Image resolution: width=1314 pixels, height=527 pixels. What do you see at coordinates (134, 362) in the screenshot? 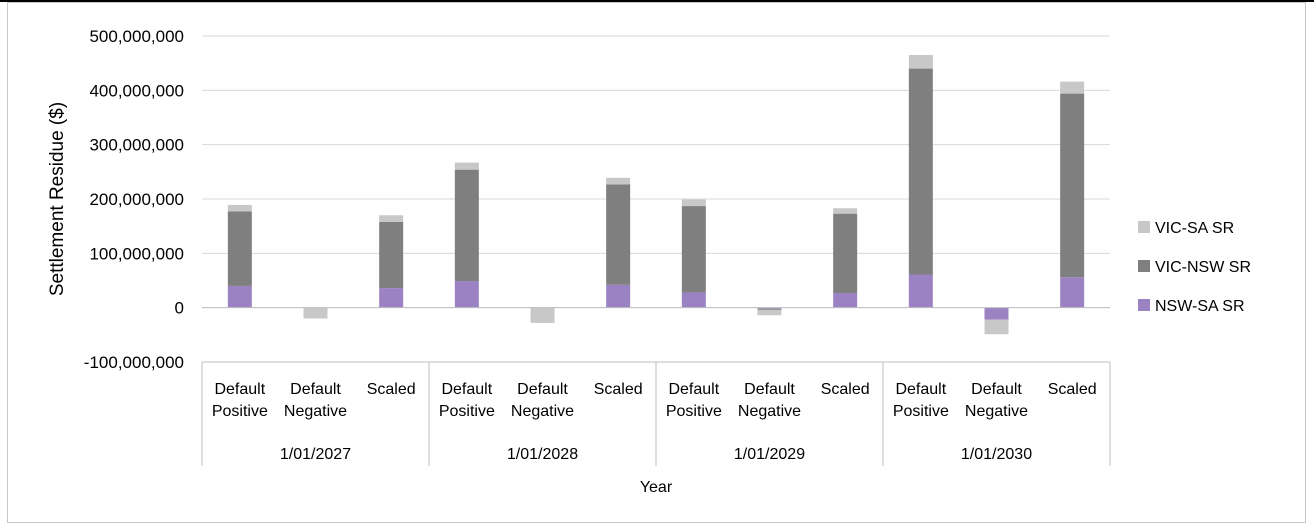
I see `y-tick-label: -100,000,000` at bounding box center [134, 362].